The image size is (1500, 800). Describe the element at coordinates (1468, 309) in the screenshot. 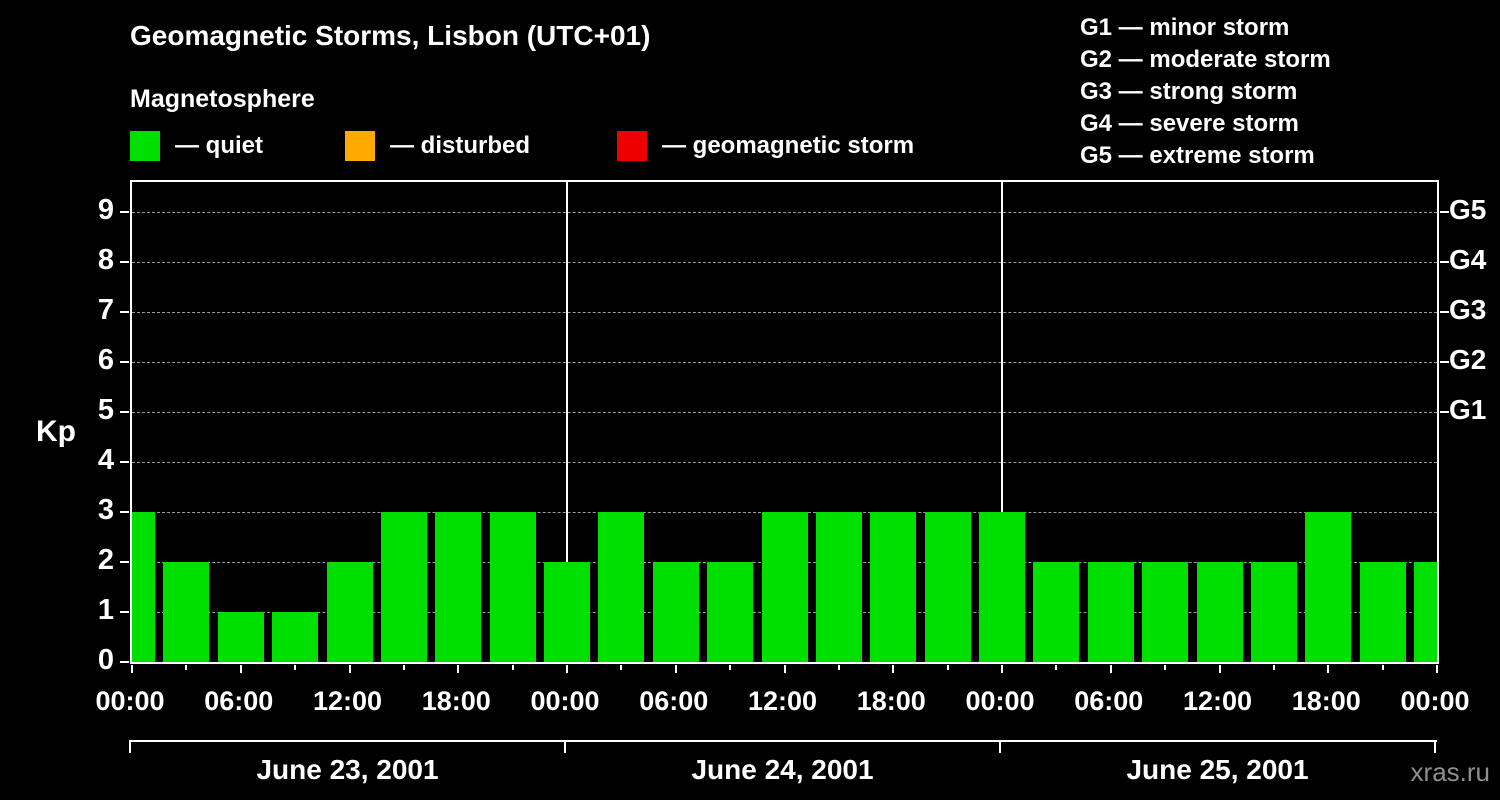

I see `g-scale-label: G3` at that location.